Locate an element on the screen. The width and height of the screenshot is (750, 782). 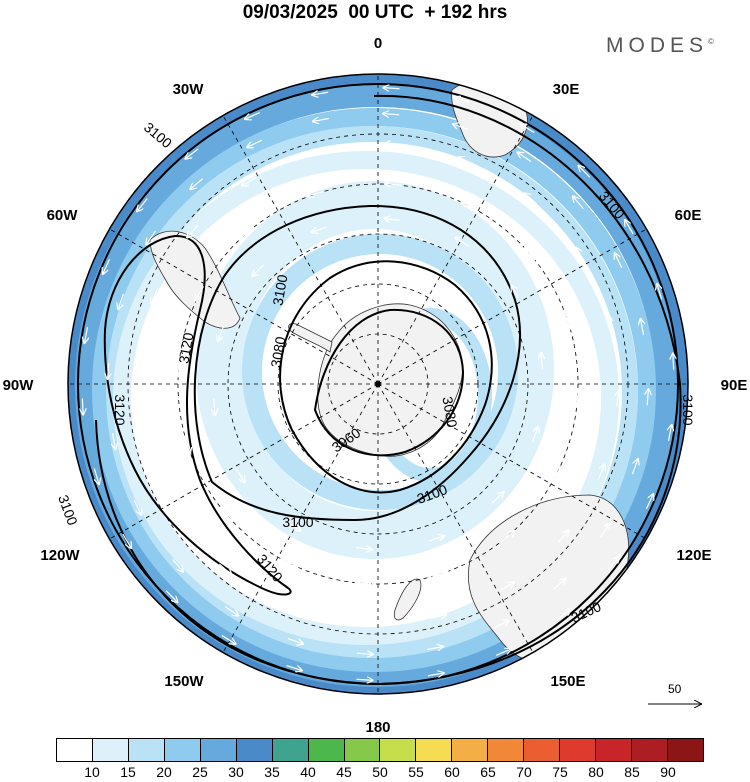
longitude-label-180: 180 is located at coordinates (377, 727).